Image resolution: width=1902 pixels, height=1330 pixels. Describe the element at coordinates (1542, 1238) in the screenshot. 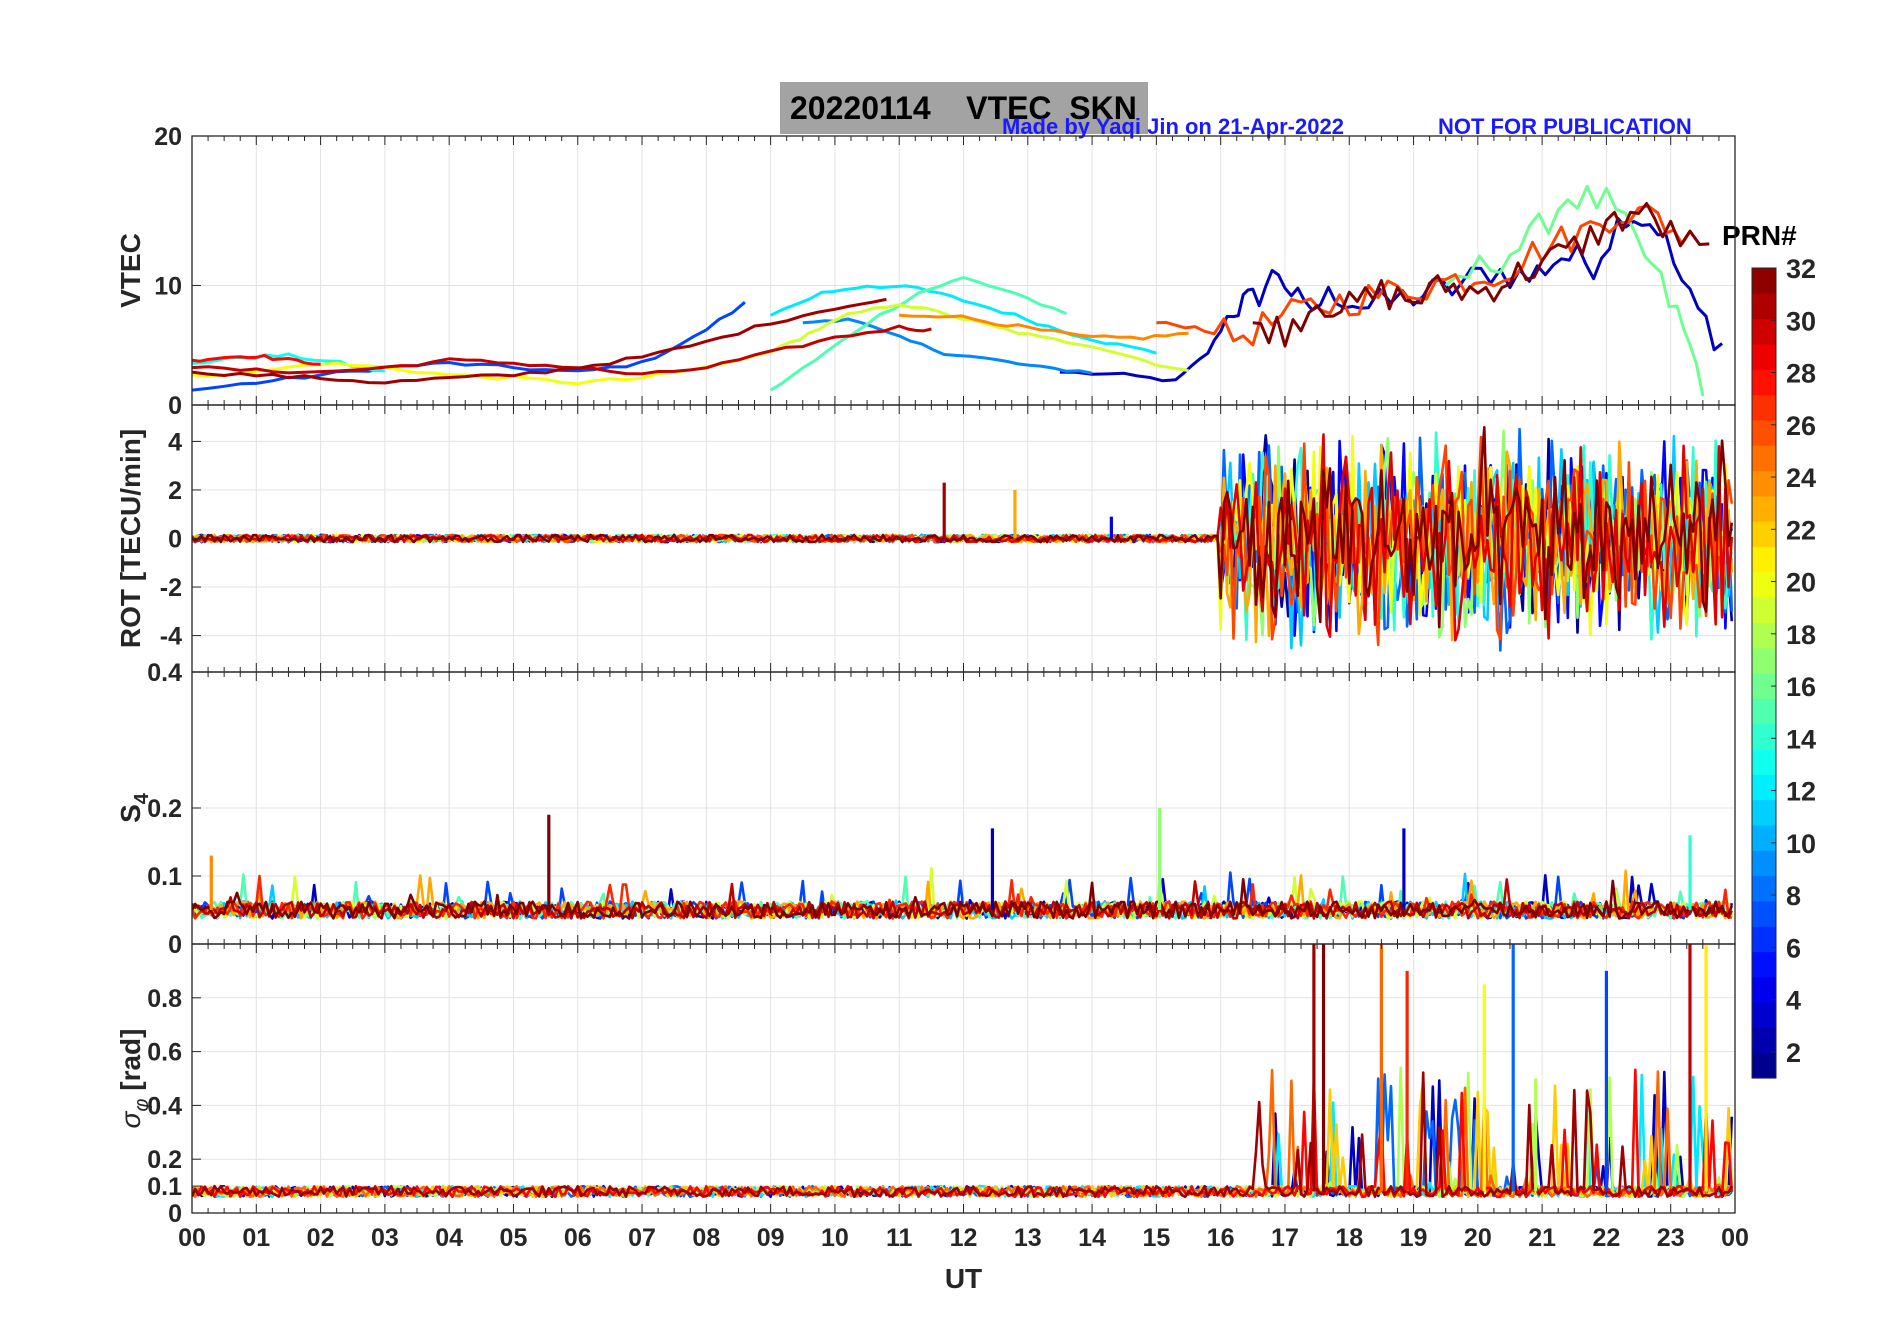

I see `x-tick-label: 21` at that location.